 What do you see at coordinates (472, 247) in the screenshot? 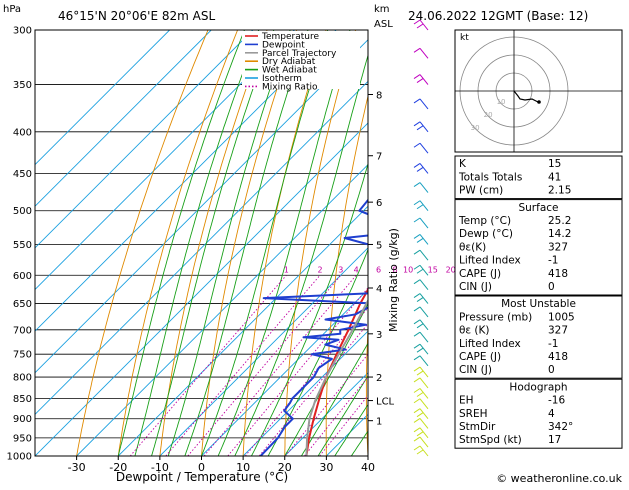
I see `surface-row-label: θε(K)` at bounding box center [472, 247].